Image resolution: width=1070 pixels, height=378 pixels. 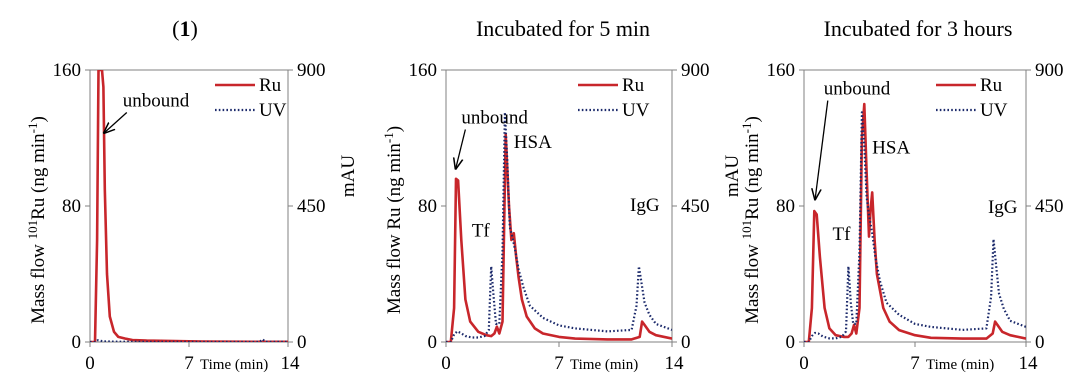 I want to click on y-axis-label: Mass flow Ru (ng min-1), so click(x=393, y=220).